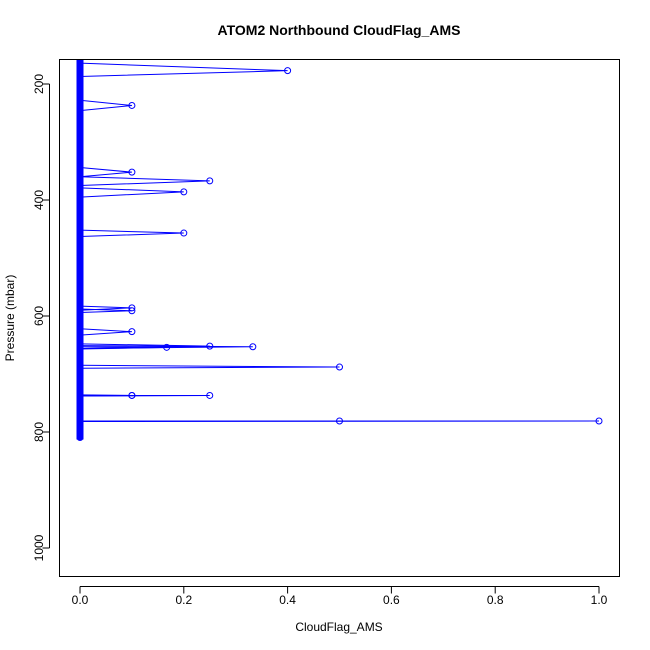 The width and height of the screenshot is (650, 650). What do you see at coordinates (287, 600) in the screenshot?
I see `x-tick-label: 0.4` at bounding box center [287, 600].